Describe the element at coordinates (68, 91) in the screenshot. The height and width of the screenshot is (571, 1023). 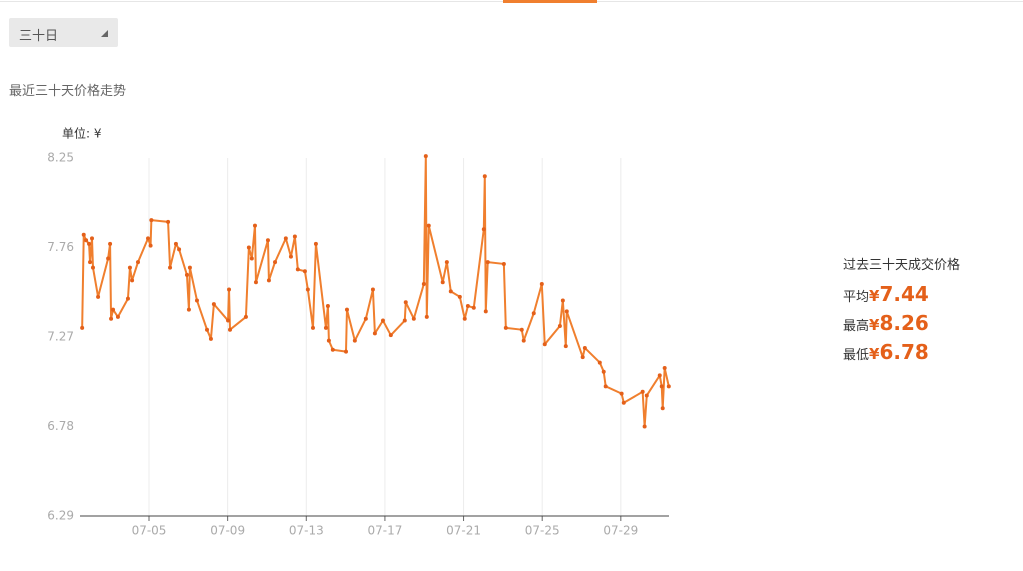
I see `chart-title: 最近三十天价格走势` at that location.